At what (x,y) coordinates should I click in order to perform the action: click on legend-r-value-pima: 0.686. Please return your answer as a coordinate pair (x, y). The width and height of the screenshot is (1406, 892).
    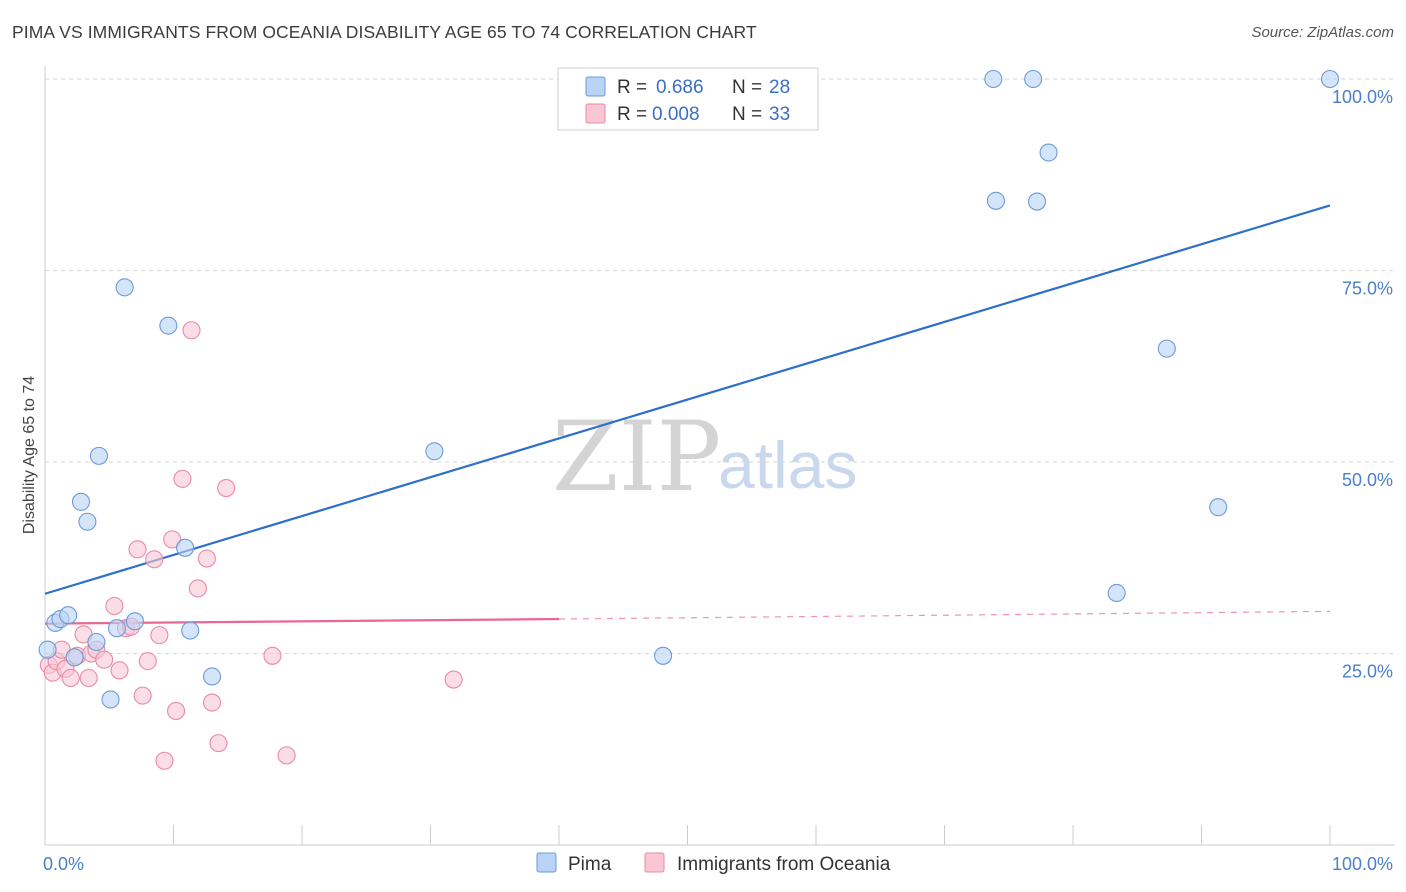
    Looking at the image, I should click on (680, 87).